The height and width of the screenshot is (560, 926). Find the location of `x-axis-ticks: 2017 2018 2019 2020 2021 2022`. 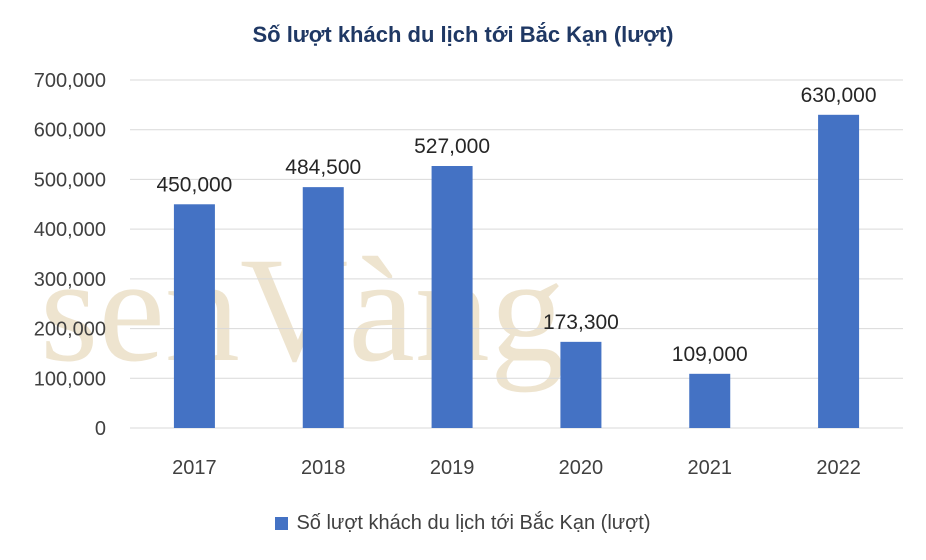

x-axis-ticks: 2017 2018 2019 2020 2021 2022 is located at coordinates (516, 468).